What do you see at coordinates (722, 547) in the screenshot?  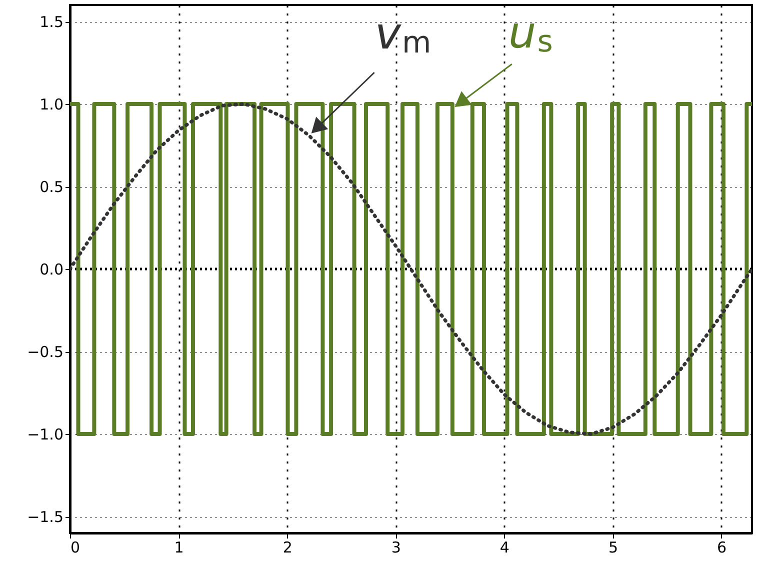 I see `x-tick-label: 6` at bounding box center [722, 547].